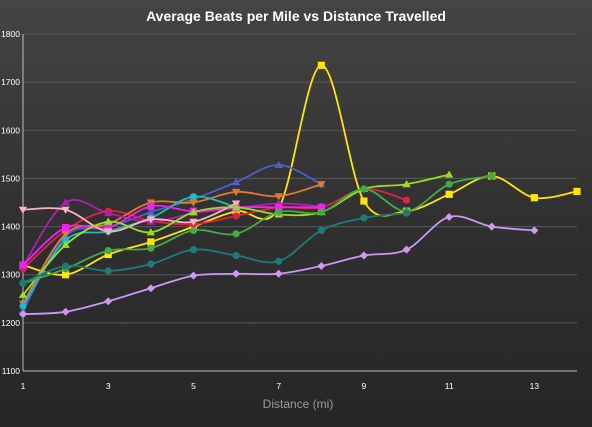  Describe the element at coordinates (278, 386) in the screenshot. I see `x-tick-label: 7` at that location.